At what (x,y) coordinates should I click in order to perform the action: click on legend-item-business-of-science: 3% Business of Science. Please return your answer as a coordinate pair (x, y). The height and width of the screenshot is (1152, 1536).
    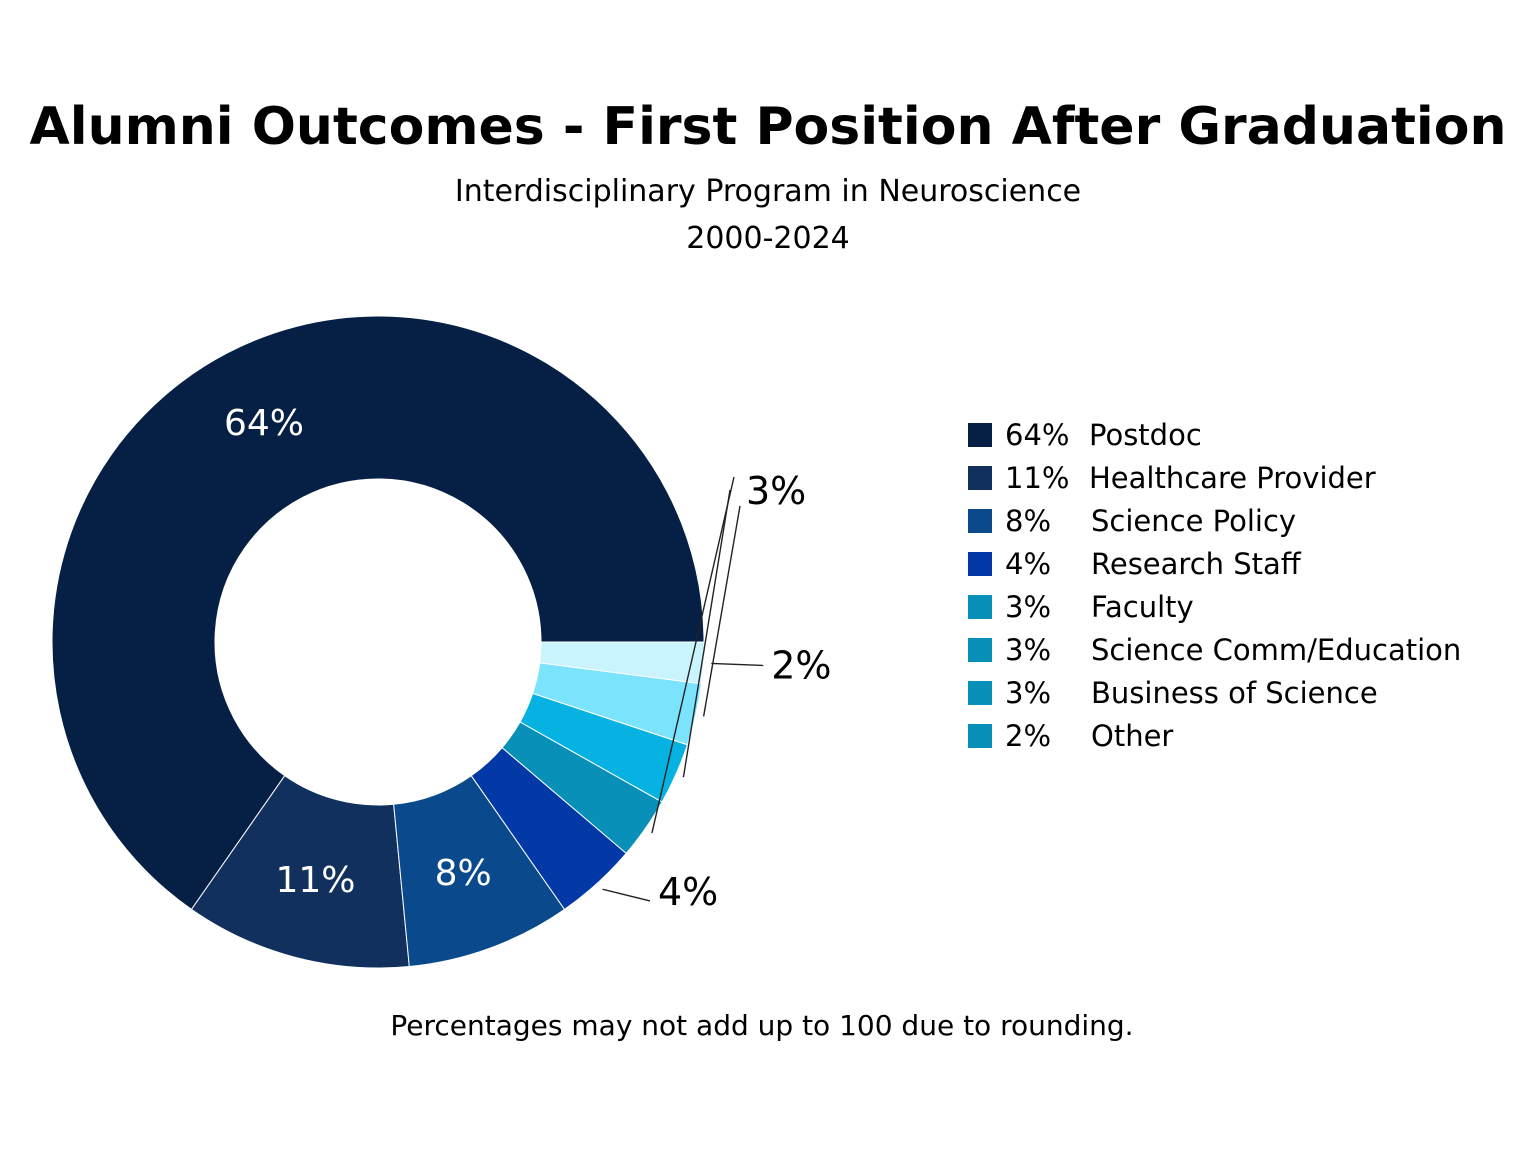
    Looking at the image, I should click on (1248, 693).